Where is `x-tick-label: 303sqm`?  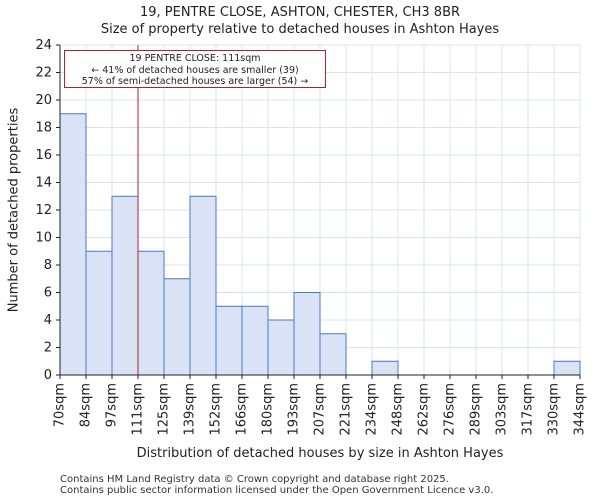 x-tick-label: 303sqm is located at coordinates (502, 409).